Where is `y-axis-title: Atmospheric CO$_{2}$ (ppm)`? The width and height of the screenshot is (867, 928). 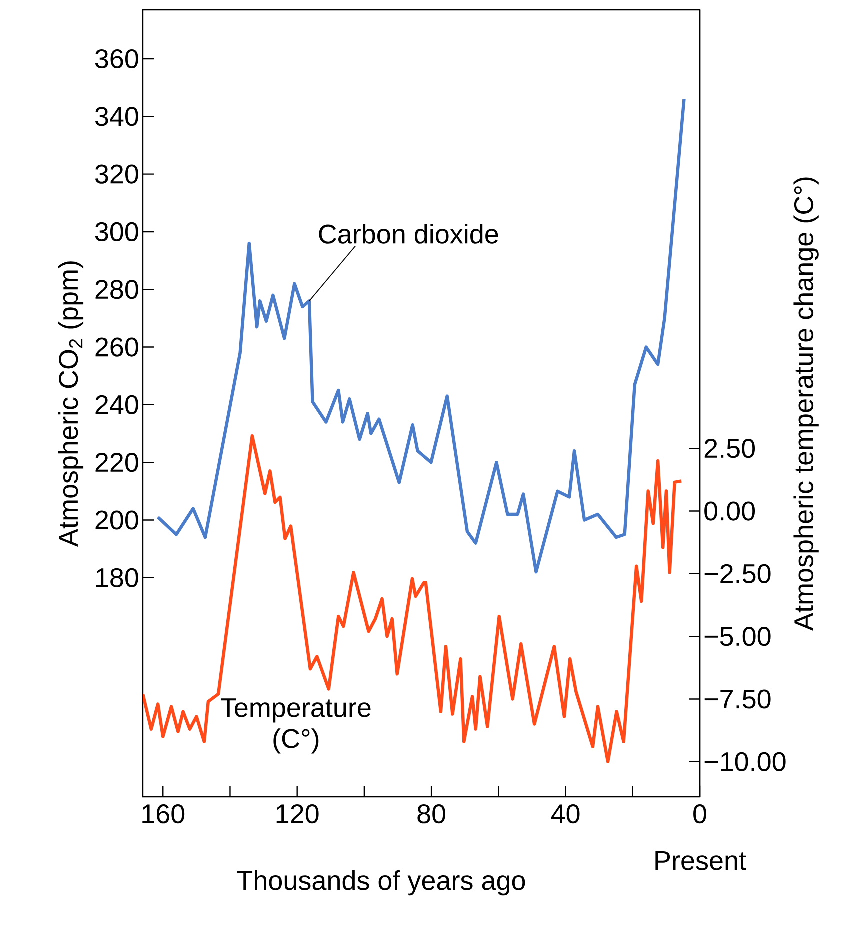 y-axis-title: Atmospheric CO$_{2}$ (ppm) is located at coordinates (71, 404).